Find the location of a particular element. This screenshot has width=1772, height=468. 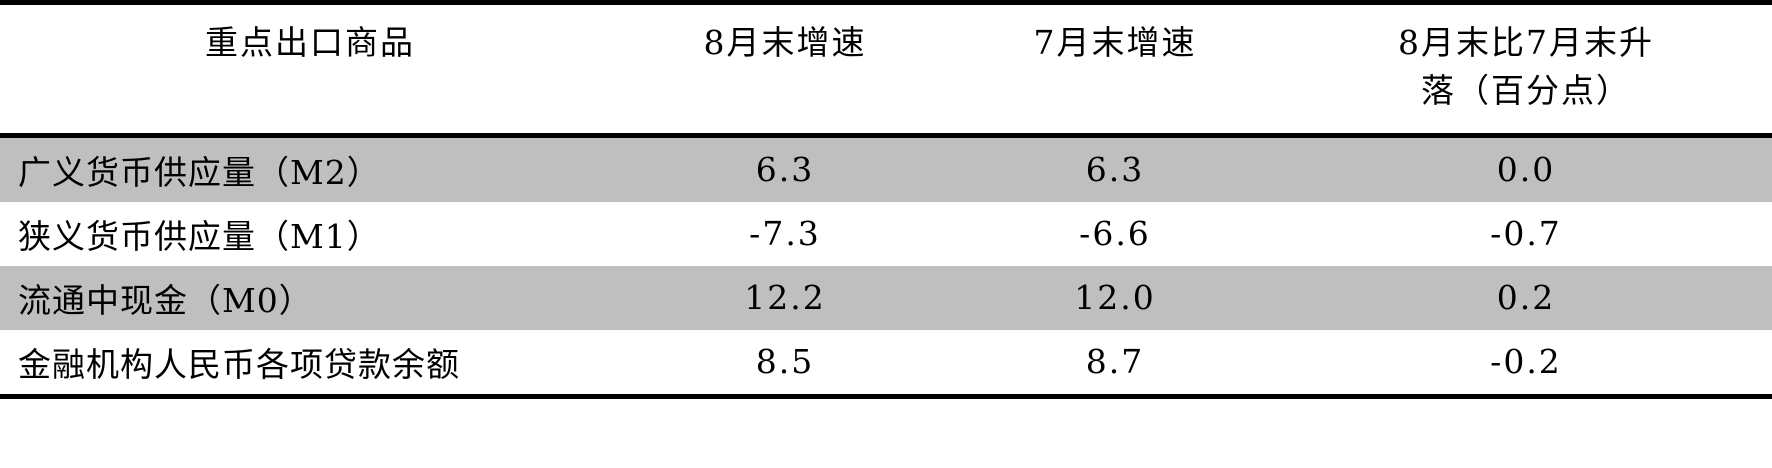

column-header-july-growth: 7月末增速 is located at coordinates (1115, 69).